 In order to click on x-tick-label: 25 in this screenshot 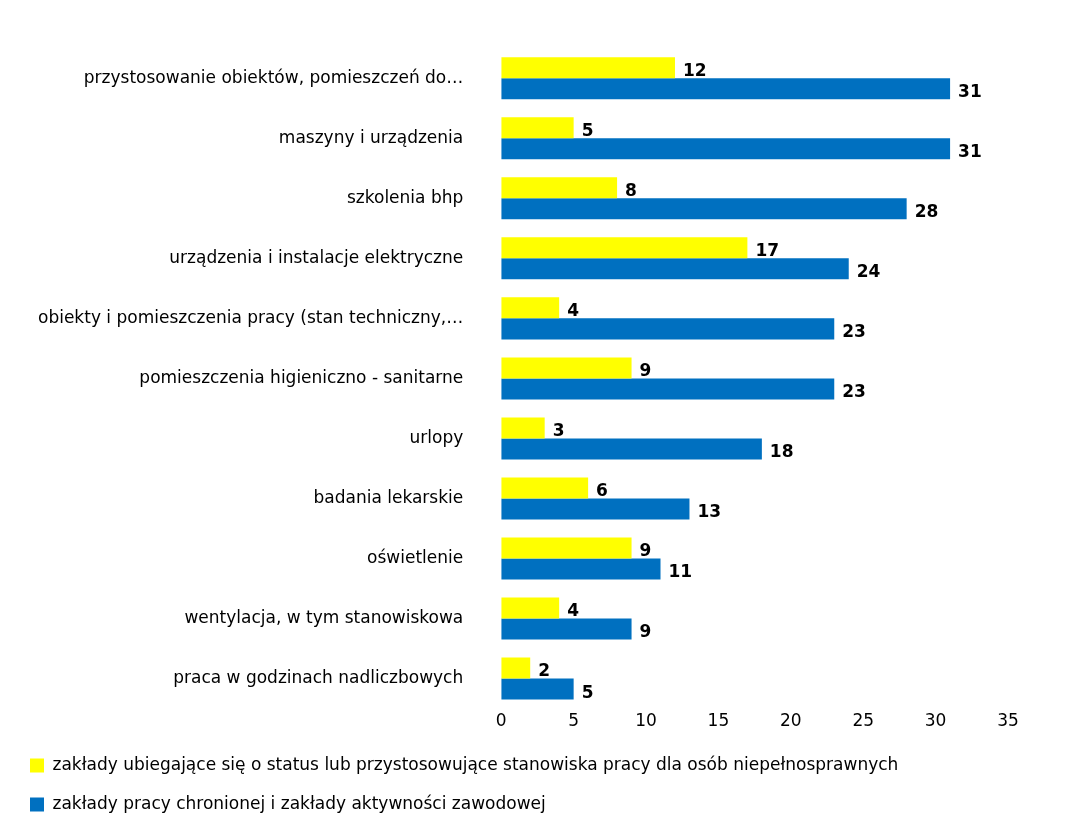, I will do `click(863, 720)`.